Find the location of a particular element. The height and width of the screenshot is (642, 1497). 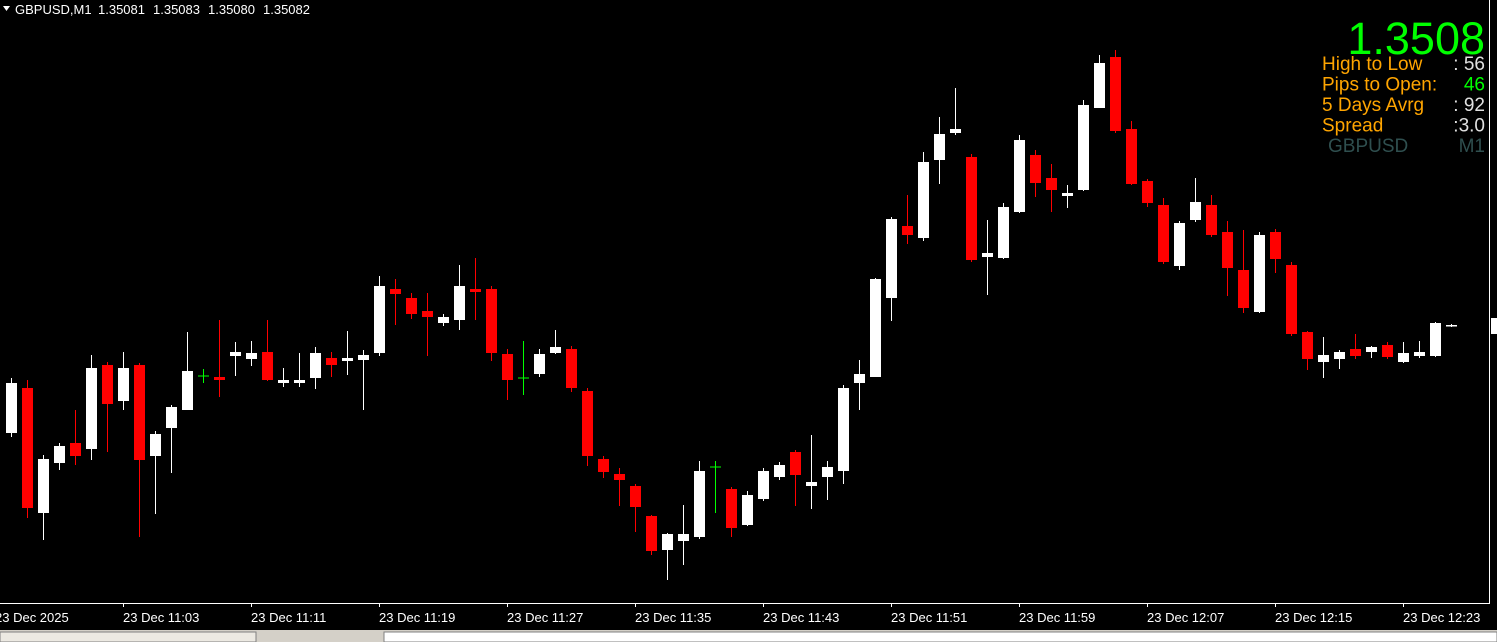

x-tick-label: 23 Dec 11:35 is located at coordinates (673, 617).